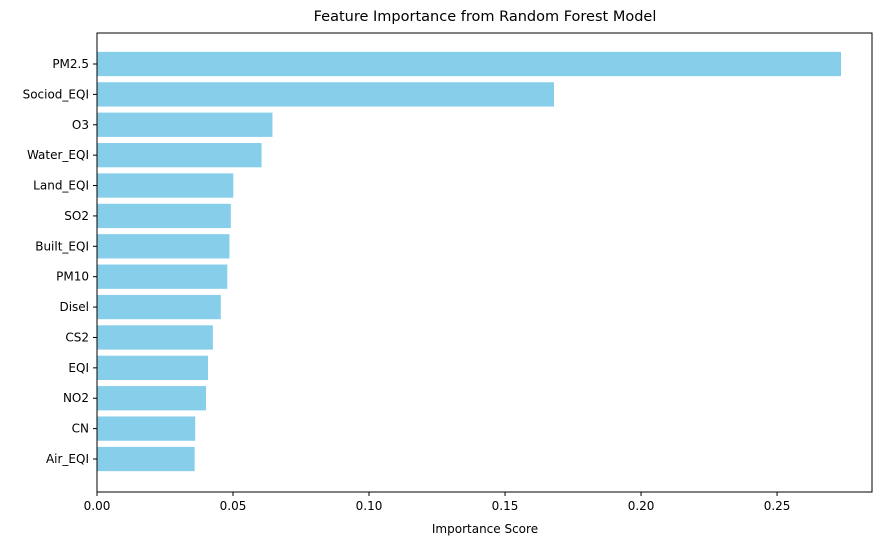 The height and width of the screenshot is (545, 881). Describe the element at coordinates (233, 506) in the screenshot. I see `x-tick-label-1: 0.05` at that location.